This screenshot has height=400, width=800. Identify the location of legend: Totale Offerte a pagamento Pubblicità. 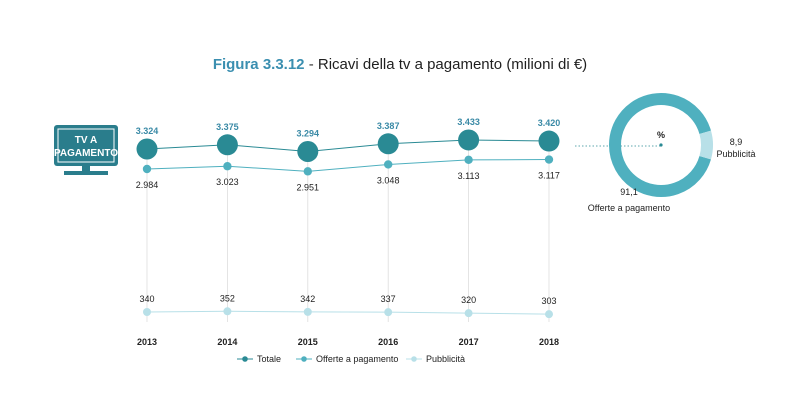
(351, 359).